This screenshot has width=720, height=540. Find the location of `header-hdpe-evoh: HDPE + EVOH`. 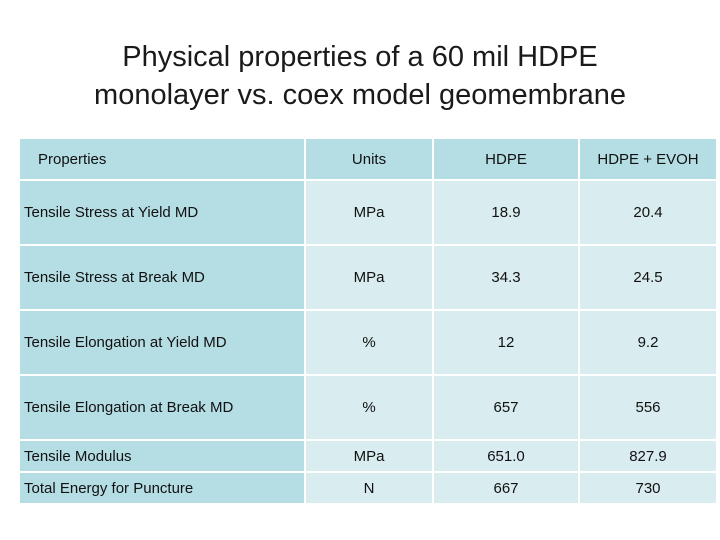

header-hdpe-evoh: HDPE + EVOH is located at coordinates (648, 159).